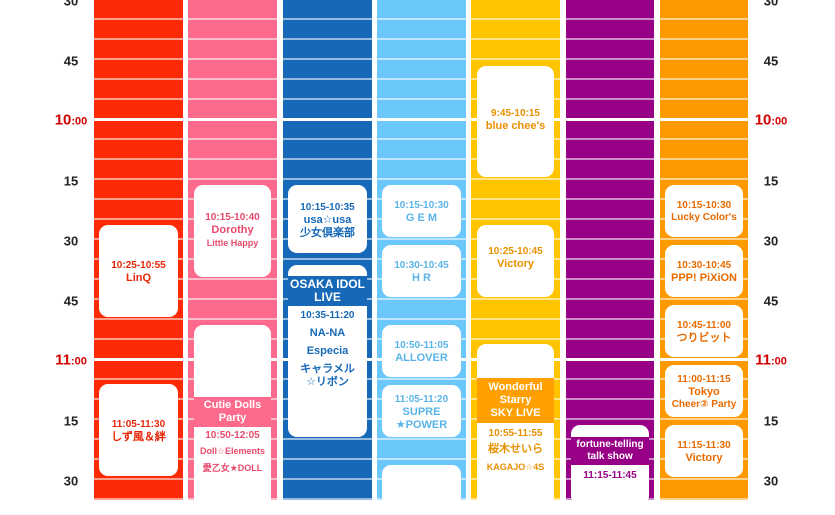  I want to click on event-card-dorothy: 10:15-10:40 Dorothy Little Happy, so click(232, 231).